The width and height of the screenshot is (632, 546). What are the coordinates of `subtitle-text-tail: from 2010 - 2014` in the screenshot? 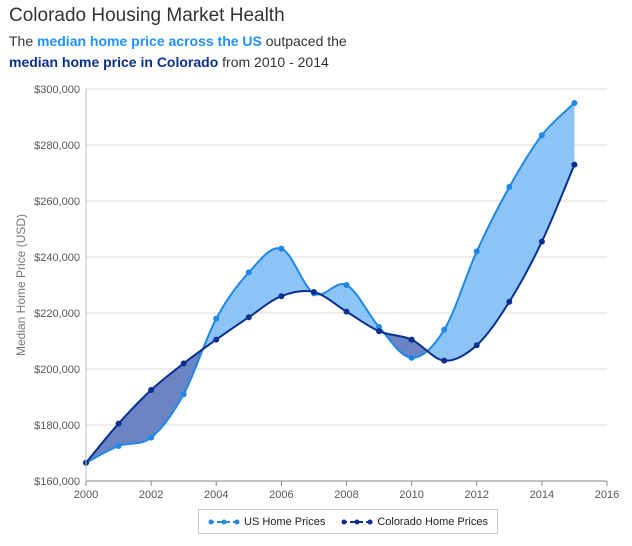 It's located at (273, 62).